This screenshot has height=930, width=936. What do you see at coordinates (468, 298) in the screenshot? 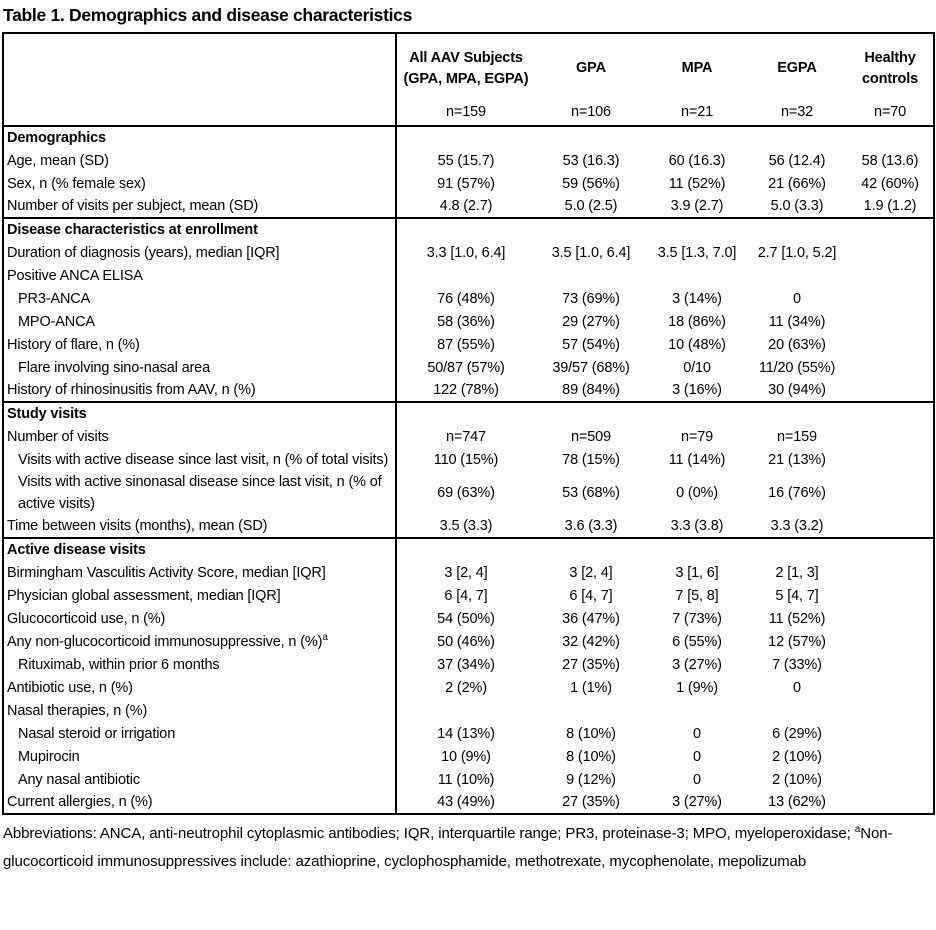
I see `table-row: PR3-ANCA 76 (48%) 73 (69%) 3 (14%) 0` at bounding box center [468, 298].